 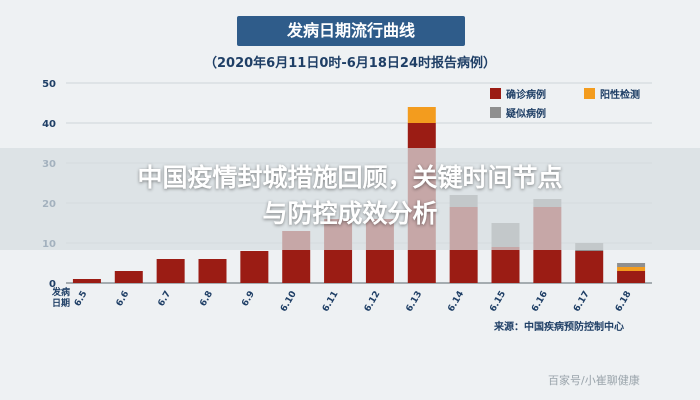 I want to click on x-tick-label: 6.18, so click(x=624, y=302).